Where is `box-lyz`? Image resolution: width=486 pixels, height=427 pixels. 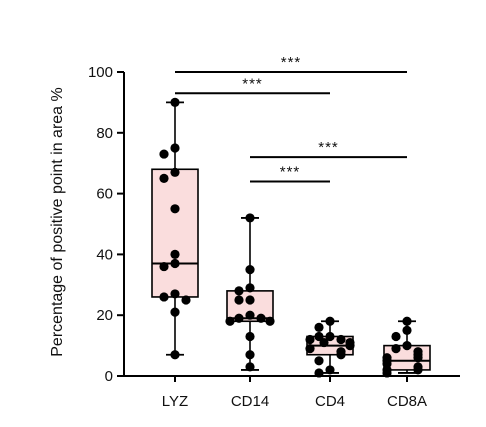
box-lyz is located at coordinates (175, 228).